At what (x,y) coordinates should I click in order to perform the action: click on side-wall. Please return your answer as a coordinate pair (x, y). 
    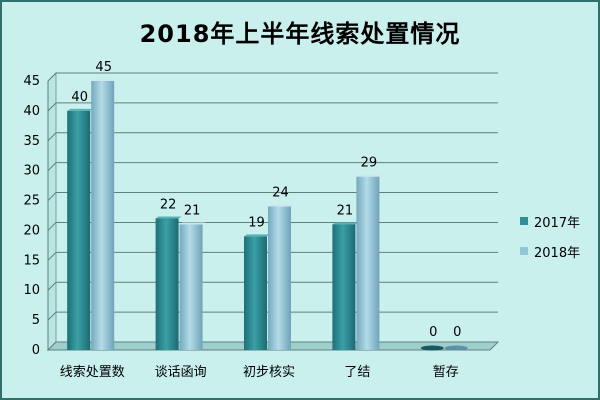
    Looking at the image, I should click on (52, 211).